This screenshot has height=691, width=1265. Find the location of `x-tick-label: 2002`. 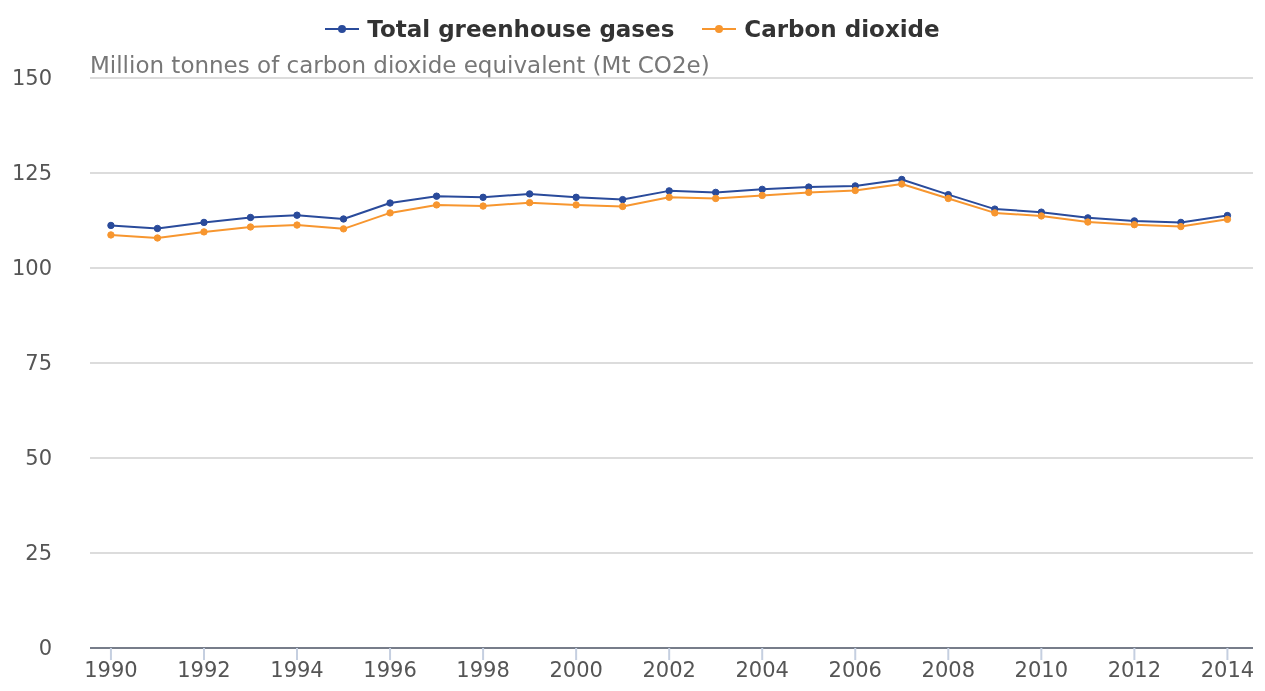

x-tick-label: 2002 is located at coordinates (669, 669).